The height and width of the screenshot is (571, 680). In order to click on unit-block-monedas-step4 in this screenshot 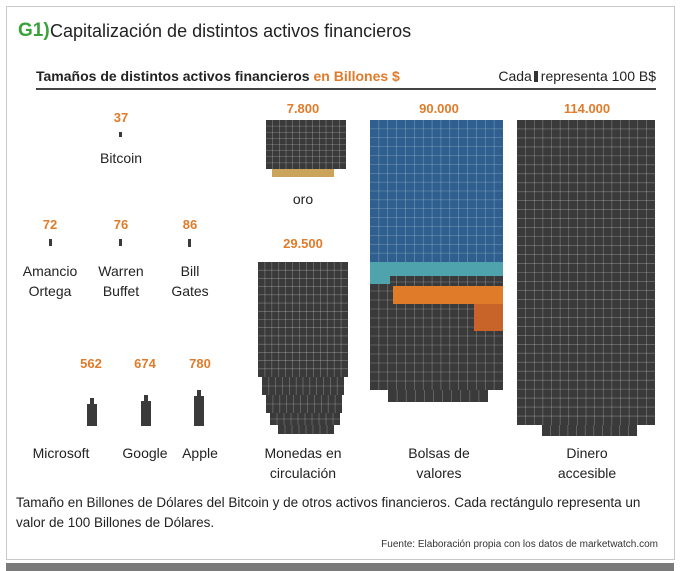, I will do `click(306, 429)`.